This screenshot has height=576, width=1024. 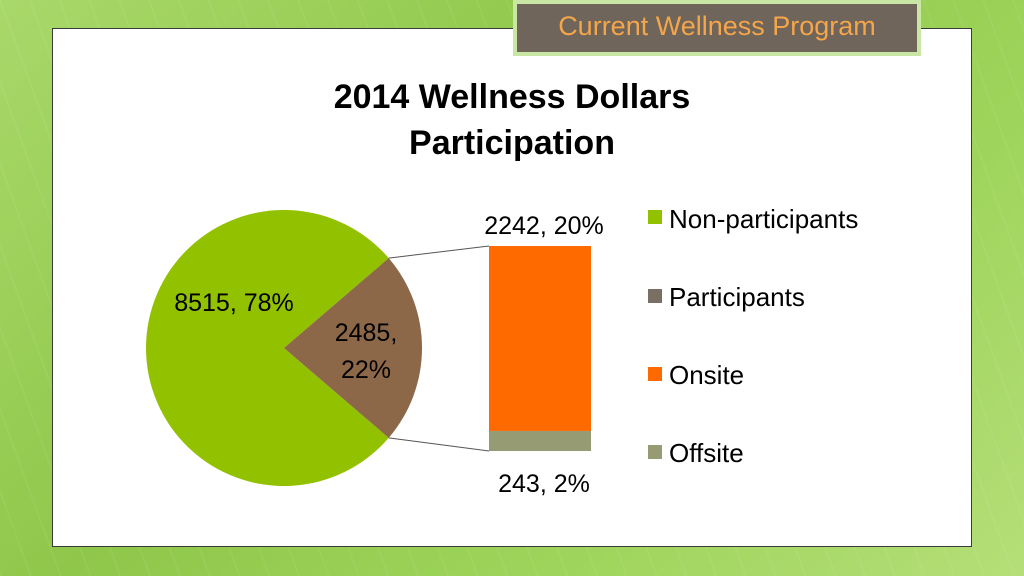 What do you see at coordinates (512, 97) in the screenshot?
I see `chart-title-line1: 2014 Wellness Dollars` at bounding box center [512, 97].